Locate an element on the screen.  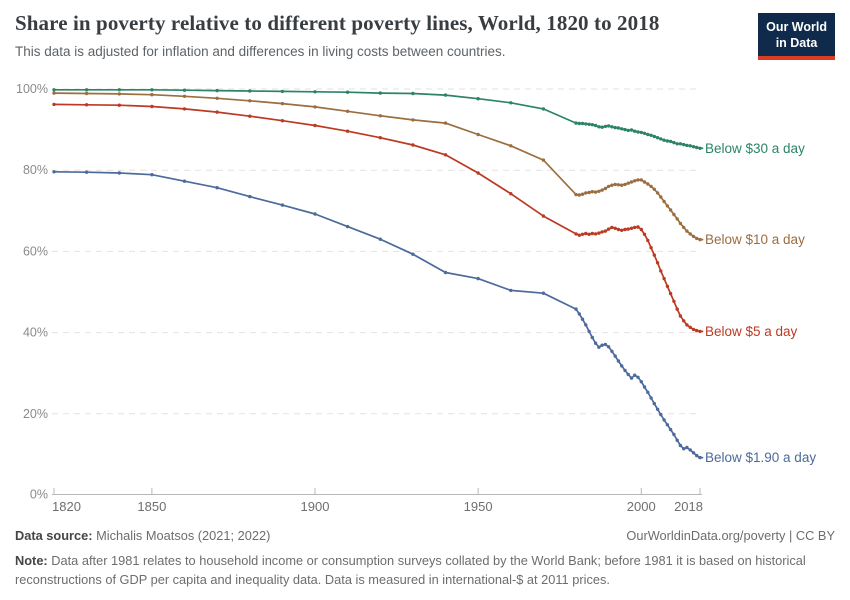
series-label-below-10-a-day: Below $10 a day is located at coordinates (755, 239).